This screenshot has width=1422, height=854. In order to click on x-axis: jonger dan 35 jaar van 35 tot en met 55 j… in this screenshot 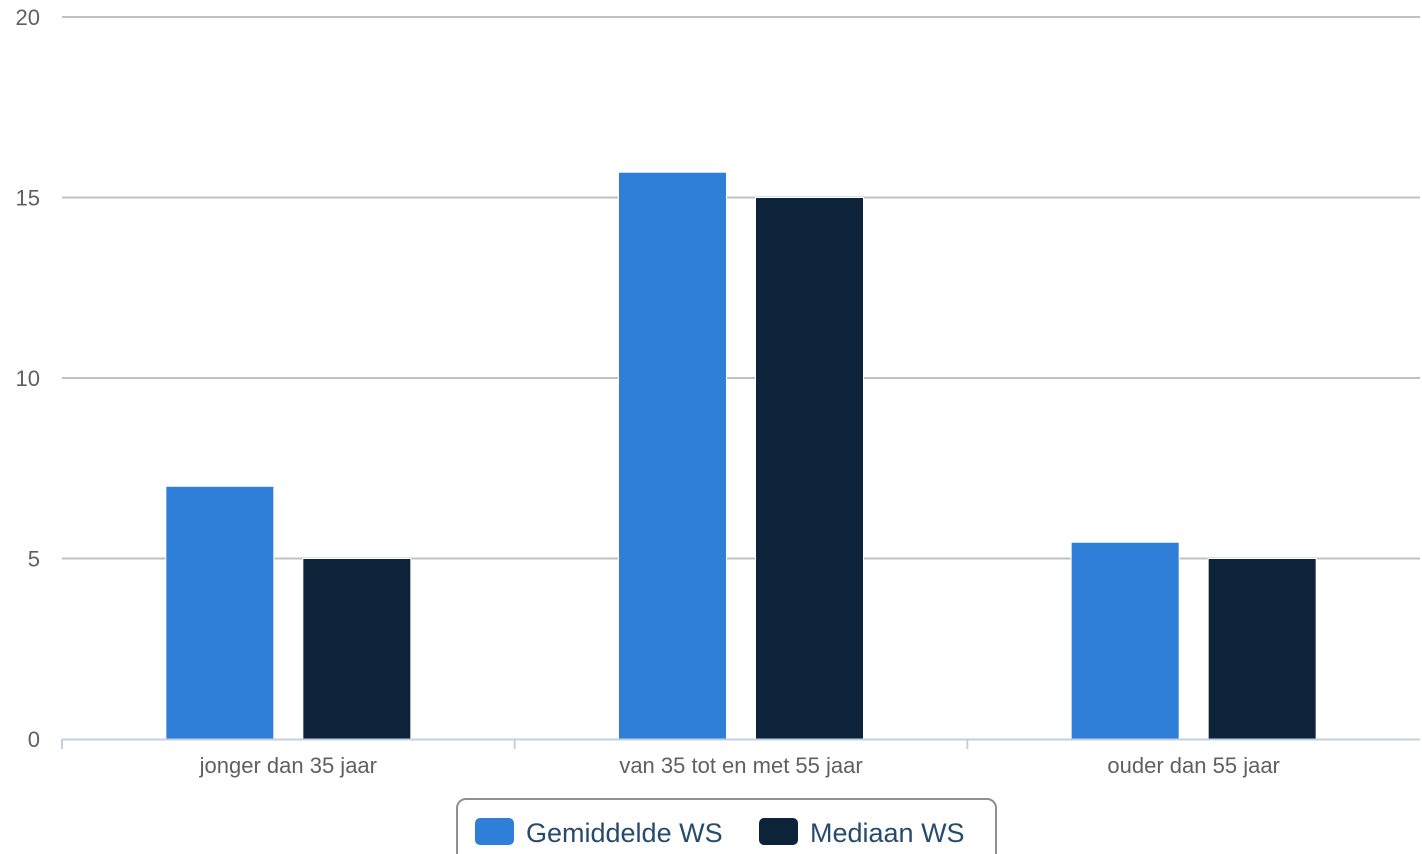, I will do `click(740, 758)`.